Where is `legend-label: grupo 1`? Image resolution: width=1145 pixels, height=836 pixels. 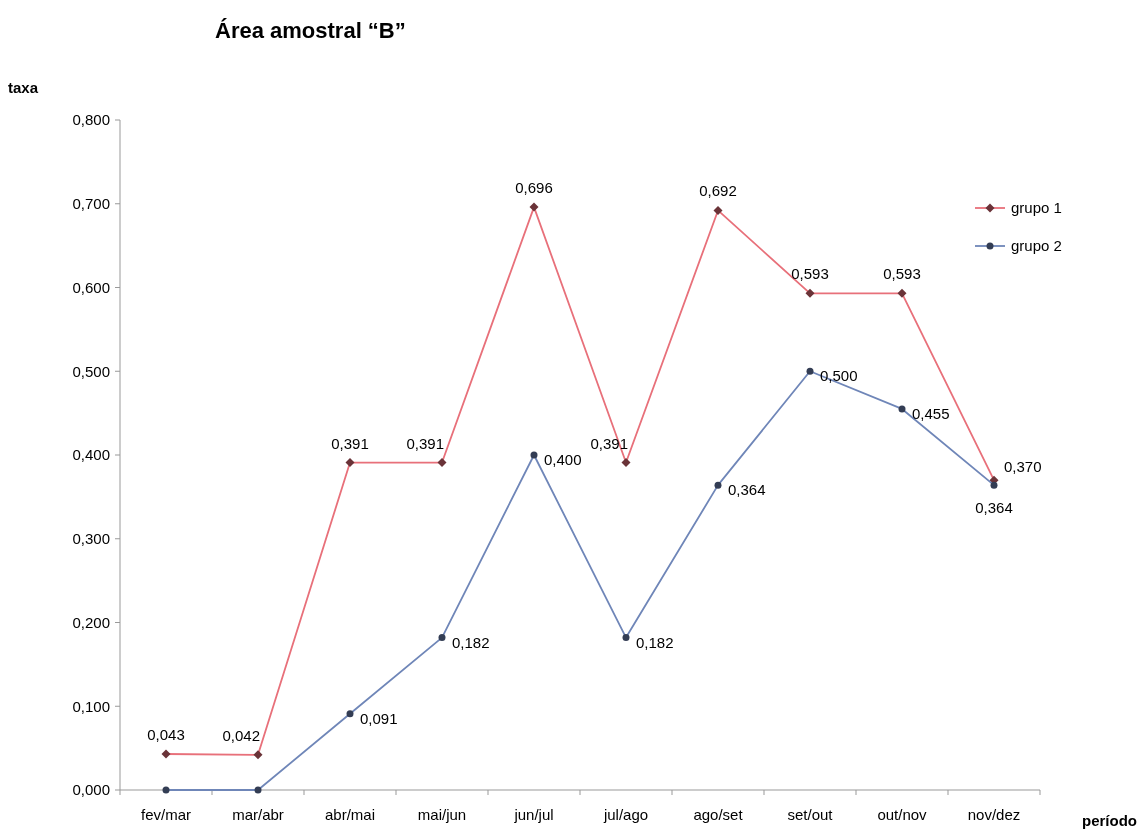 legend-label: grupo 1 is located at coordinates (1036, 208).